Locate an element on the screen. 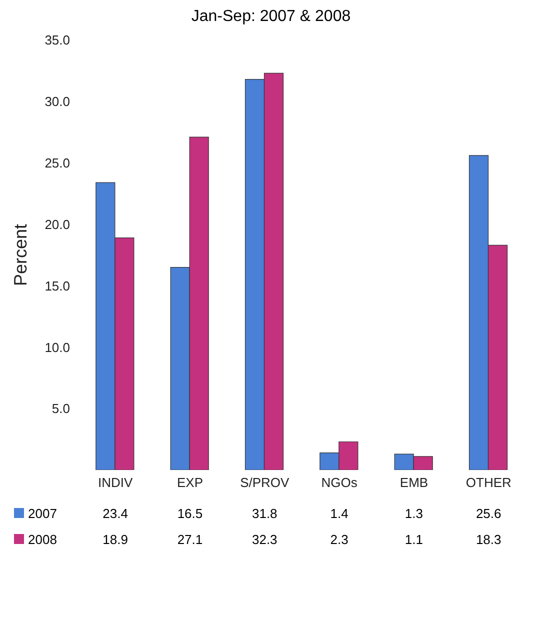 The width and height of the screenshot is (542, 630). y-tick-label: 5.0 is located at coordinates (61, 408).